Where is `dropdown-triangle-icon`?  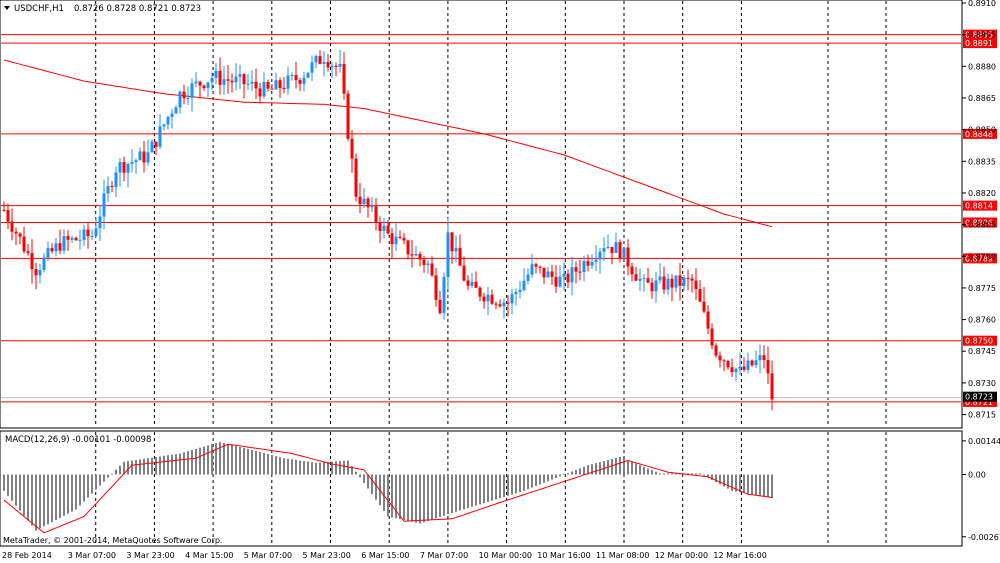
dropdown-triangle-icon is located at coordinates (7, 8).